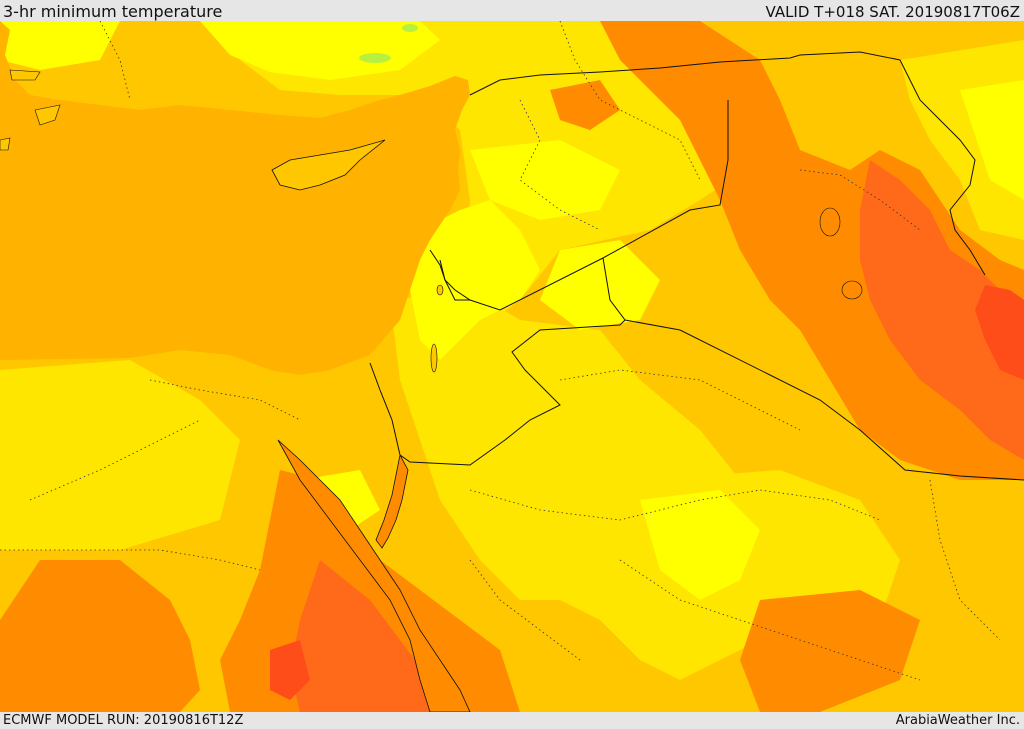  Describe the element at coordinates (841, 253) in the screenshot. I see `lakes` at that location.